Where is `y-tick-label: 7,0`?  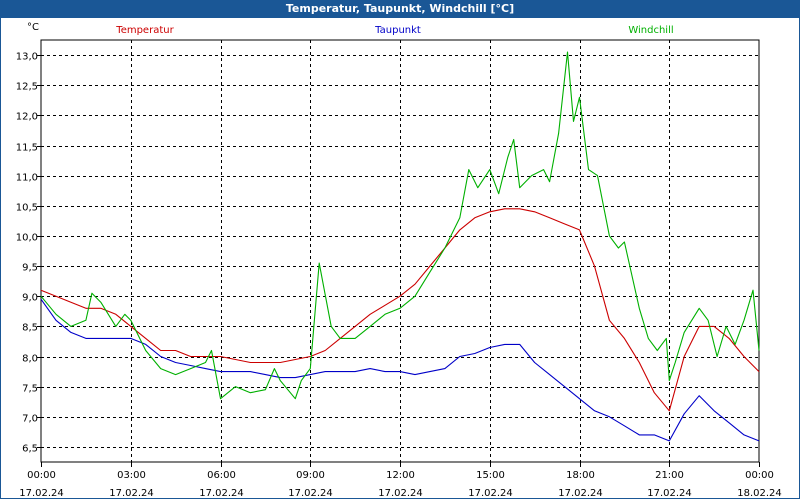 y-tick-label: 7,0 is located at coordinates (30, 419).